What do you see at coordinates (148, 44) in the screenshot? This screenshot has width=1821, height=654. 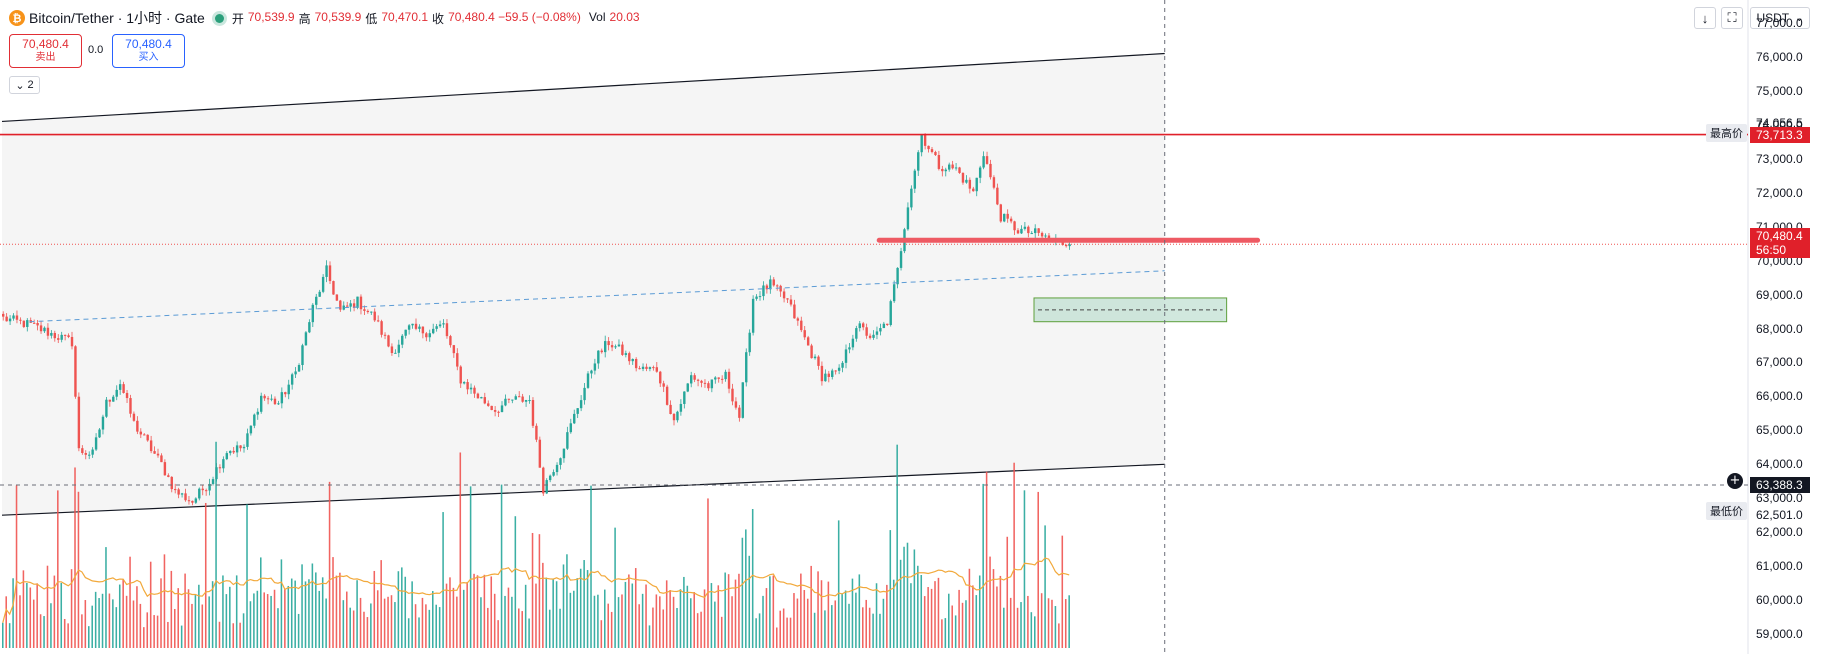 I see `buy-price: 70,480.4` at bounding box center [148, 44].